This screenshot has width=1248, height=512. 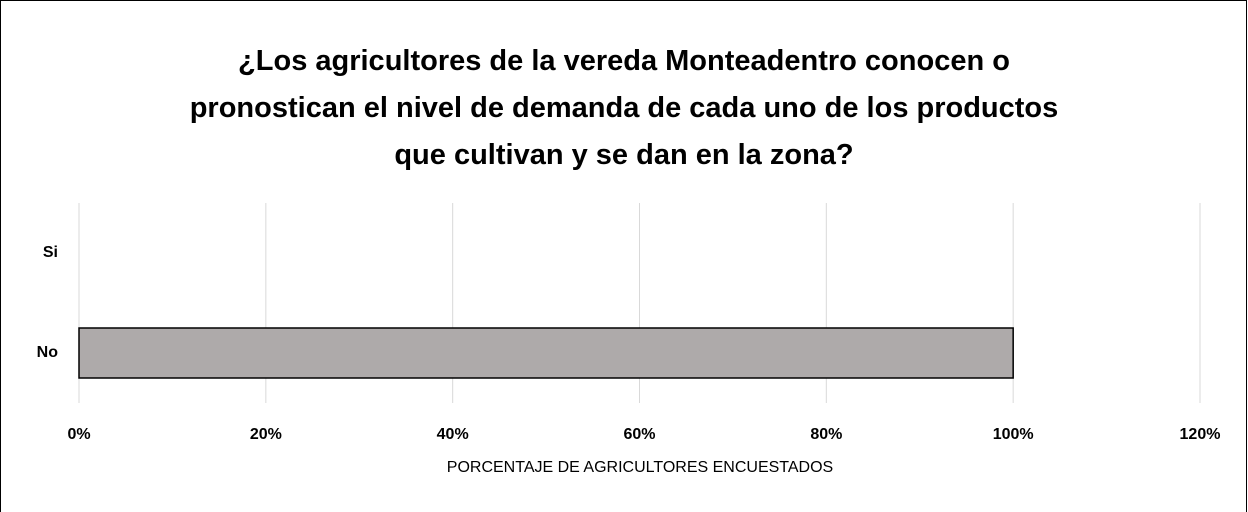 I want to click on x-tick-label: 80%, so click(x=826, y=434).